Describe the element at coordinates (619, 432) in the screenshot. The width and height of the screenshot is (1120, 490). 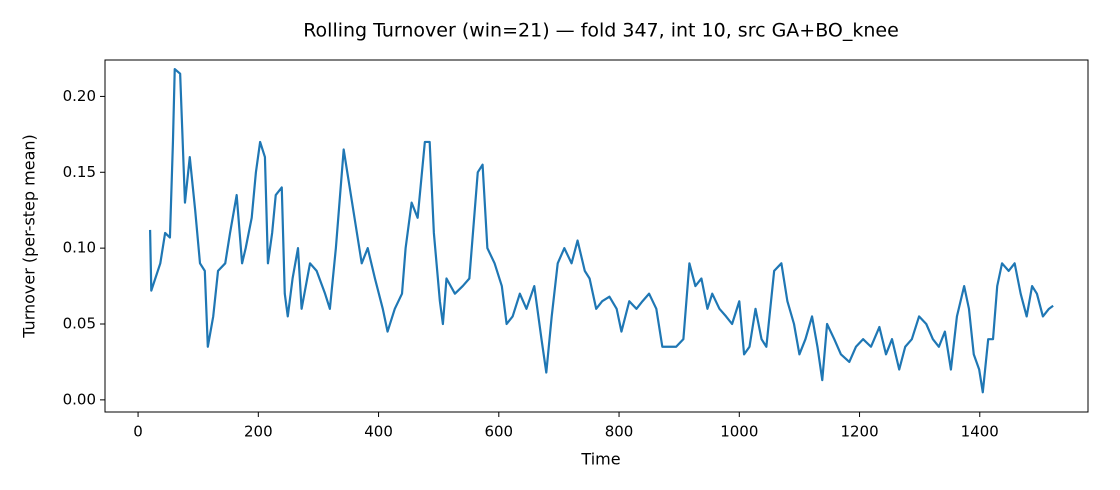
I see `x-tick-label: 800` at that location.